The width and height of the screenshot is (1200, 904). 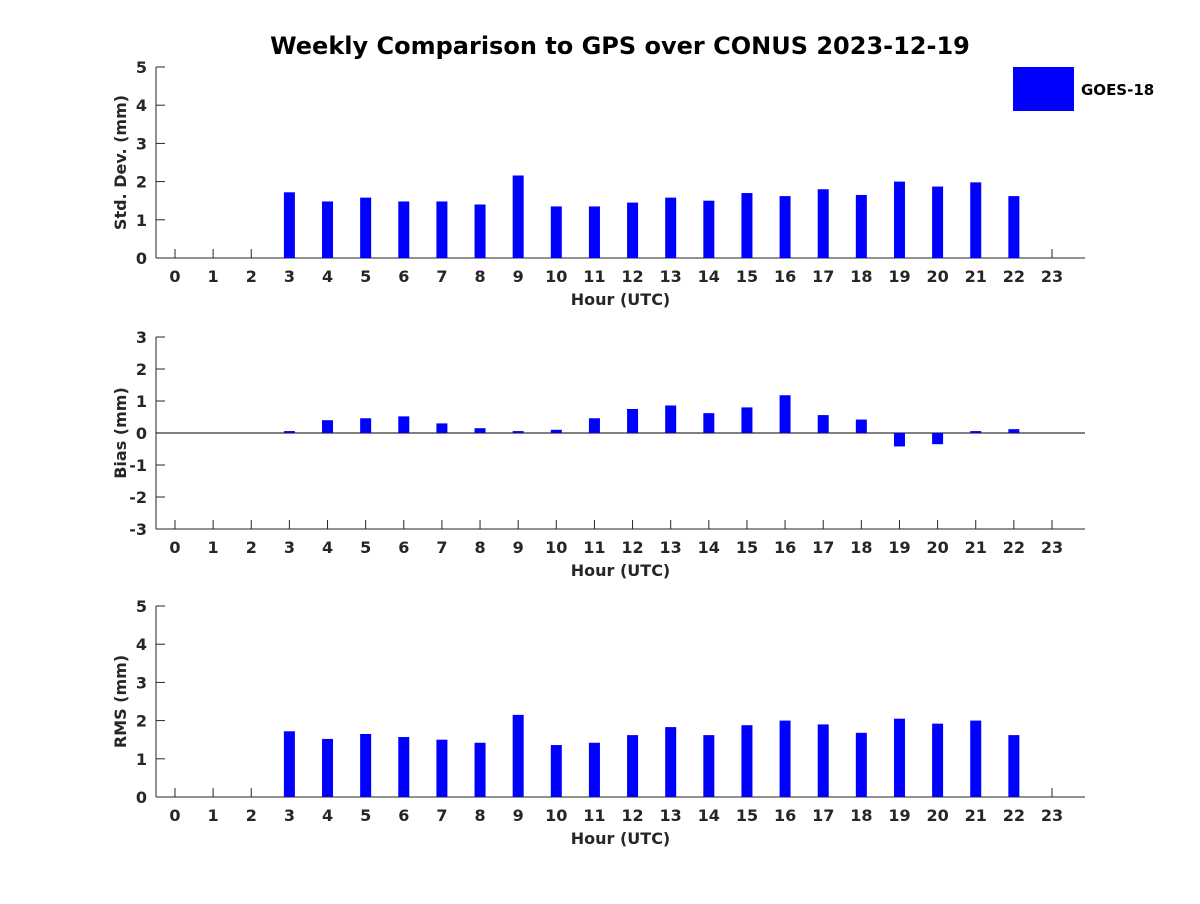 What do you see at coordinates (518, 547) in the screenshot?
I see `x-tick-label: 9` at bounding box center [518, 547].